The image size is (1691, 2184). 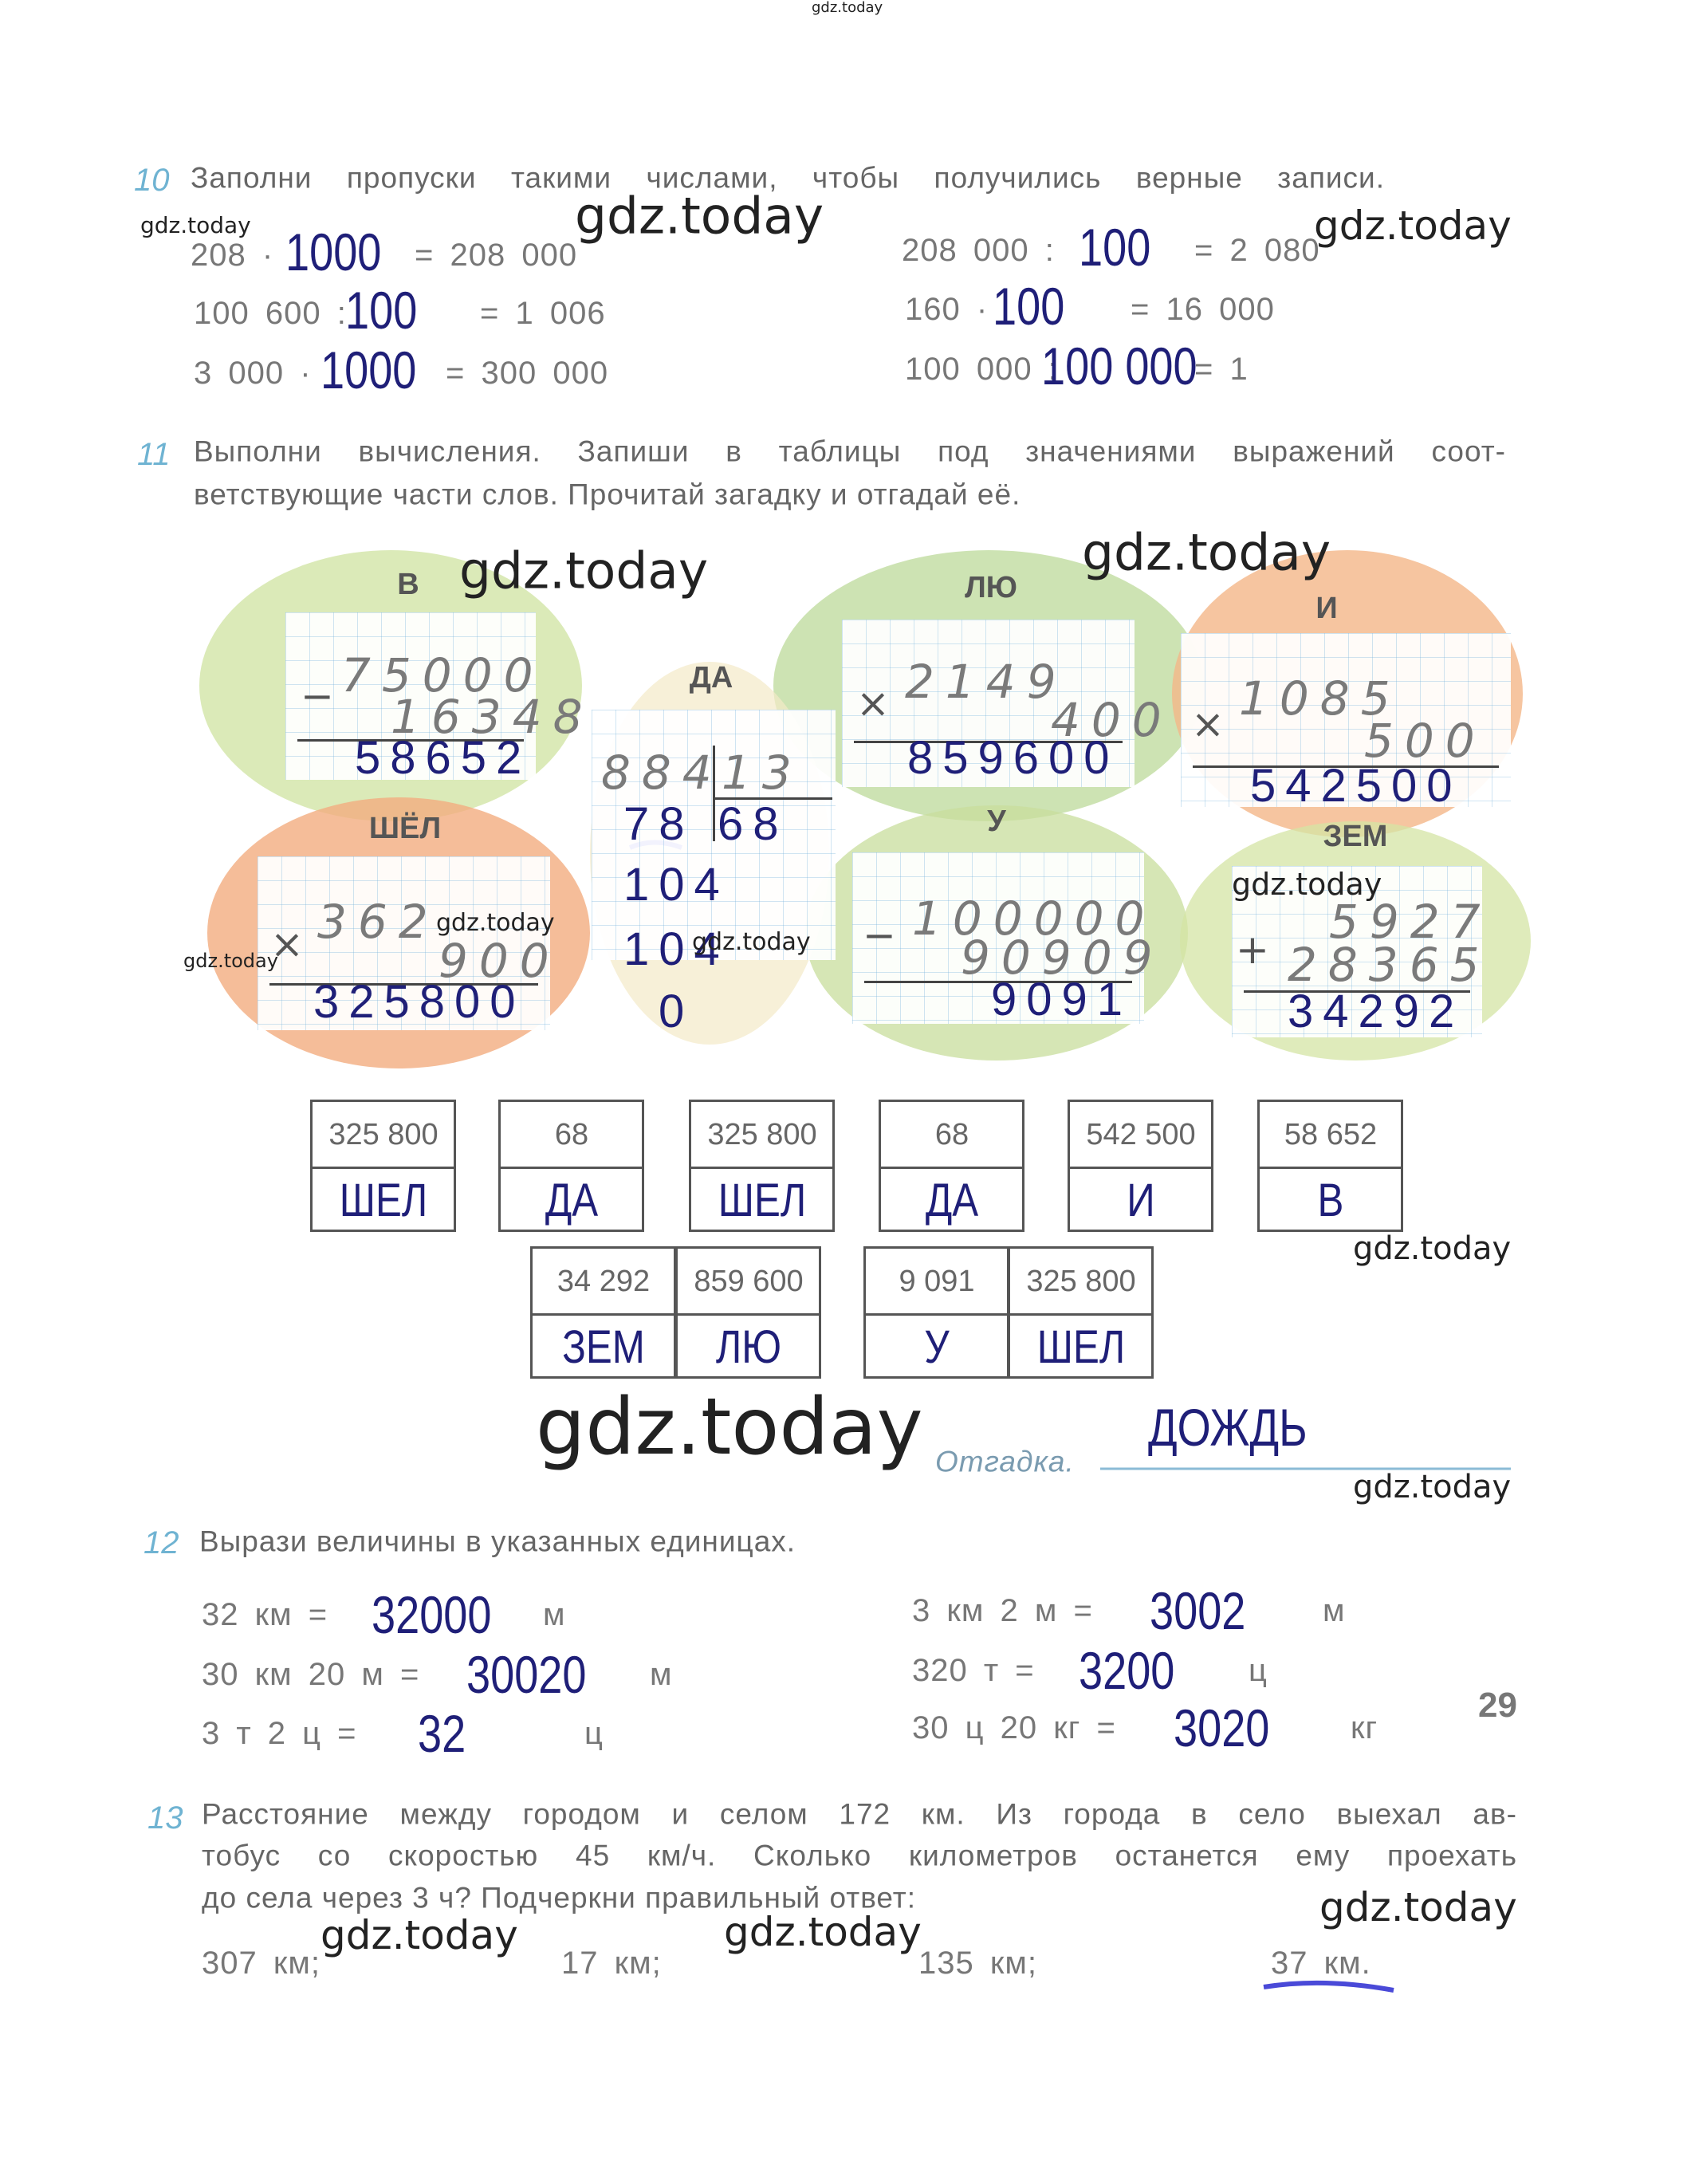 What do you see at coordinates (1326, 608) in the screenshot?
I see `syllable: И` at bounding box center [1326, 608].